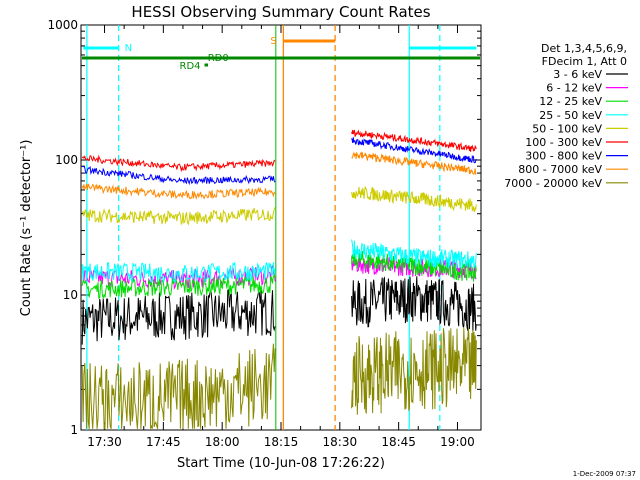  I want to click on legend-label: 7000 - 20000 keV, so click(553, 183).